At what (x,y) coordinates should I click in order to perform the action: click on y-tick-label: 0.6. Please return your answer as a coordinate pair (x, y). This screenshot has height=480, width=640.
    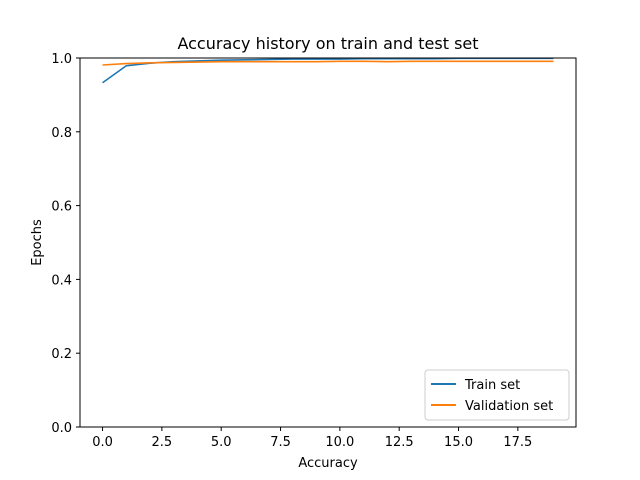
    Looking at the image, I should click on (61, 207).